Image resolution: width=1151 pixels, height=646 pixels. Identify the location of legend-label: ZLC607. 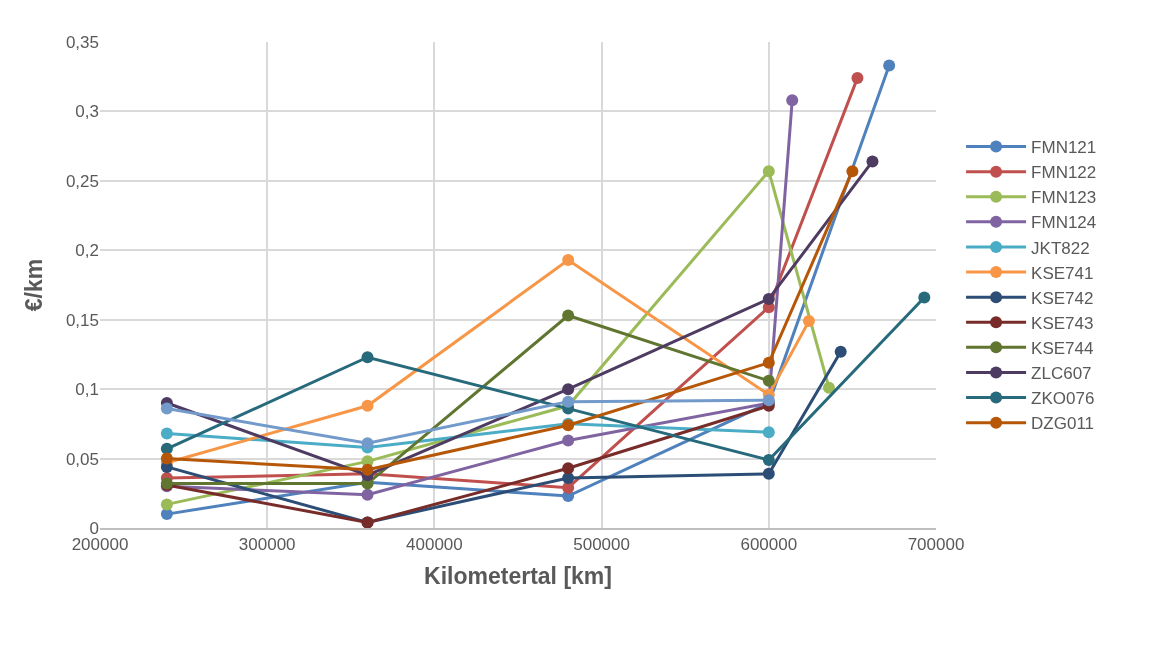
(1061, 374).